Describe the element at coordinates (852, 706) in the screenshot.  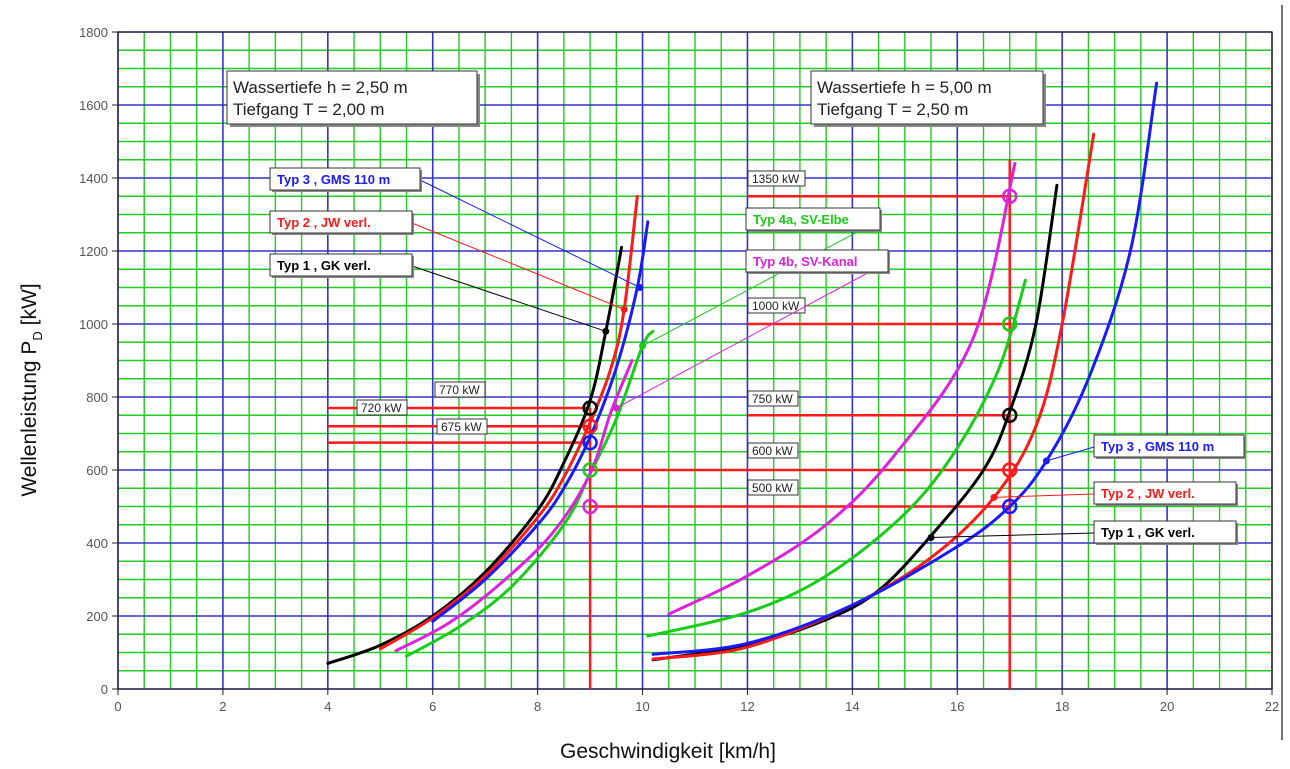
I see `x-tick-label: 14` at that location.